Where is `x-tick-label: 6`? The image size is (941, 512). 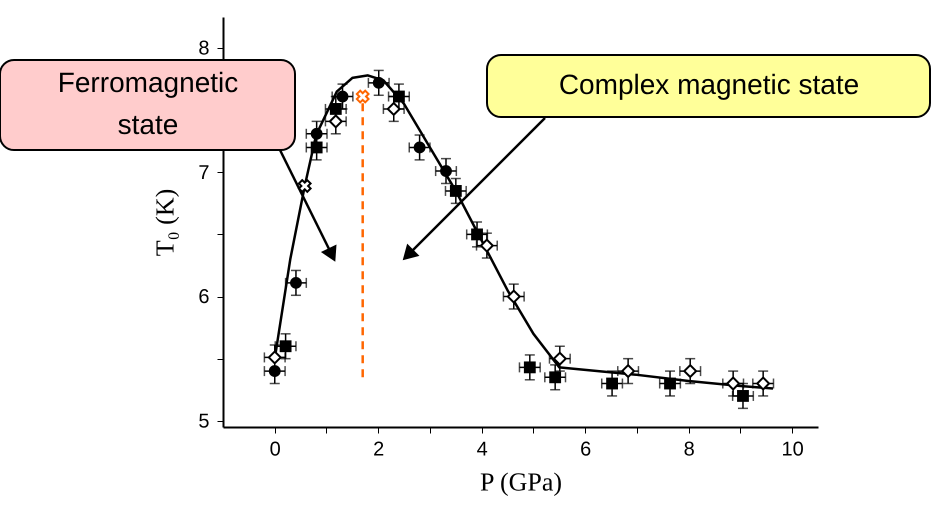
x-tick-label: 6 is located at coordinates (586, 449).